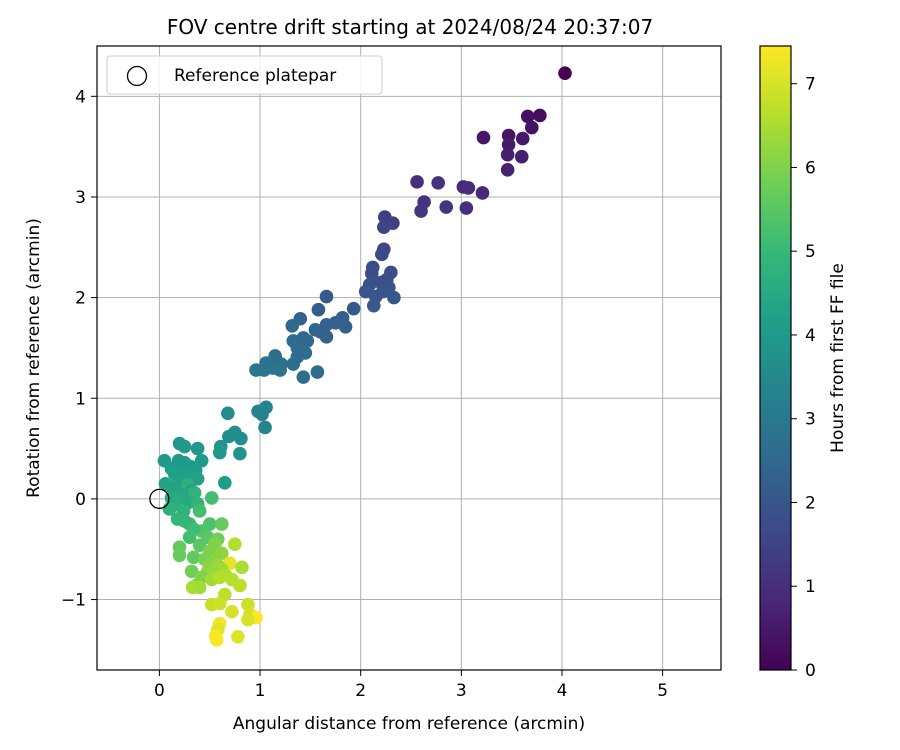 The width and height of the screenshot is (900, 750). Describe the element at coordinates (73, 601) in the screenshot. I see `y-tick-label: −1` at that location.